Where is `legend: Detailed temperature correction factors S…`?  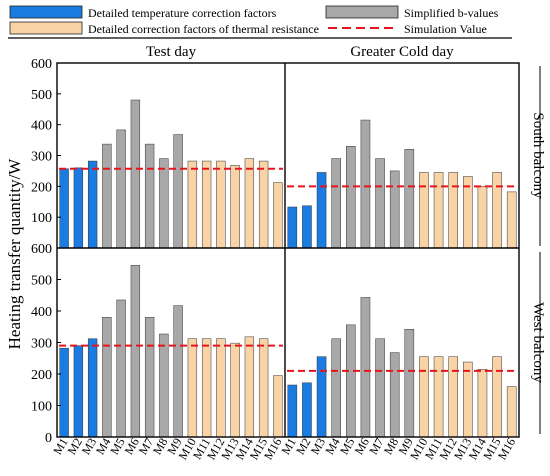 legend: Detailed temperature correction factors S… is located at coordinates (260, 22).